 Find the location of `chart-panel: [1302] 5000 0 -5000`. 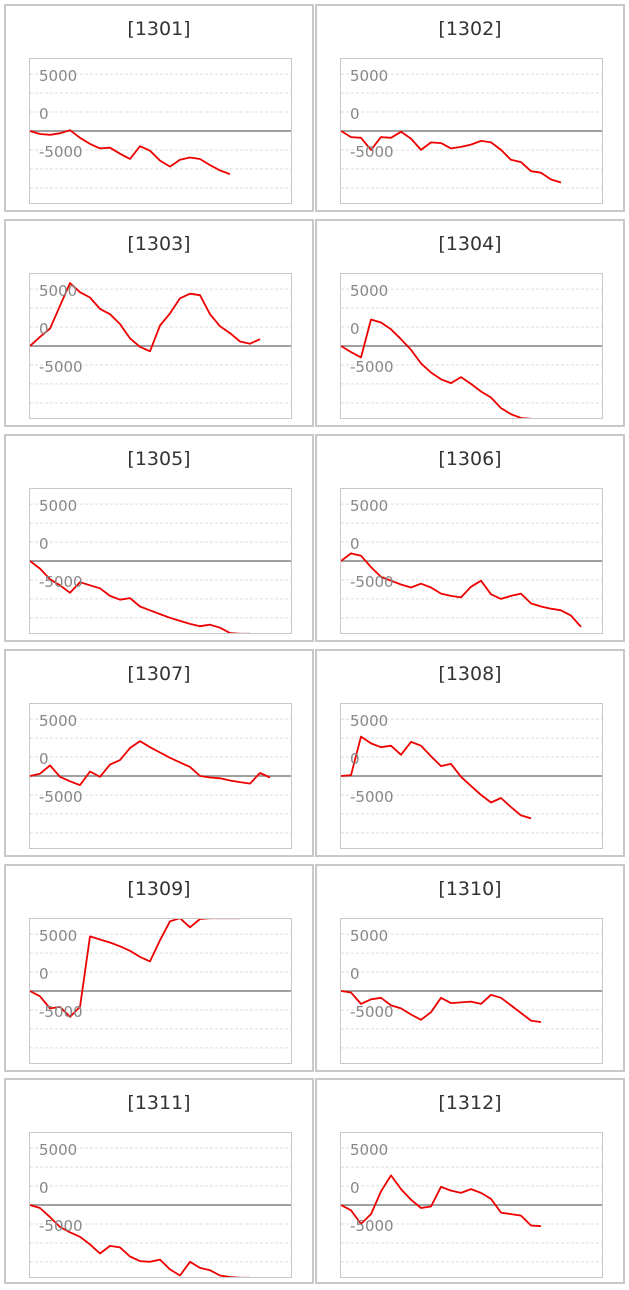

chart-panel: [1302] 5000 0 -5000 is located at coordinates (470, 108).